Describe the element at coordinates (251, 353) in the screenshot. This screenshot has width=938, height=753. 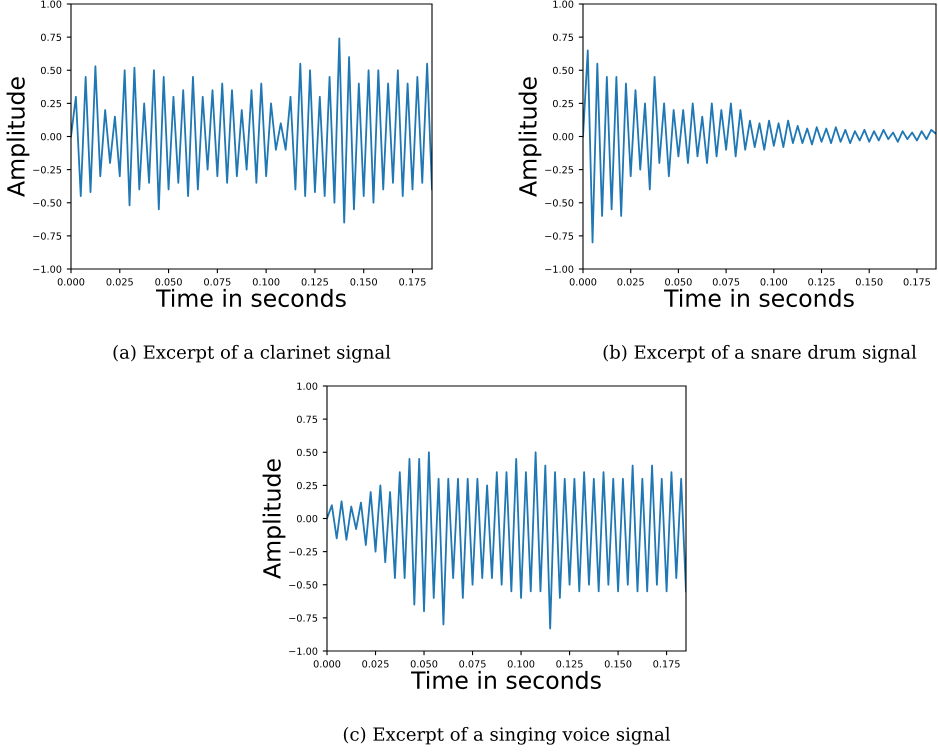
I see `text: (a) Excerpt of a clarinet signal` at that location.